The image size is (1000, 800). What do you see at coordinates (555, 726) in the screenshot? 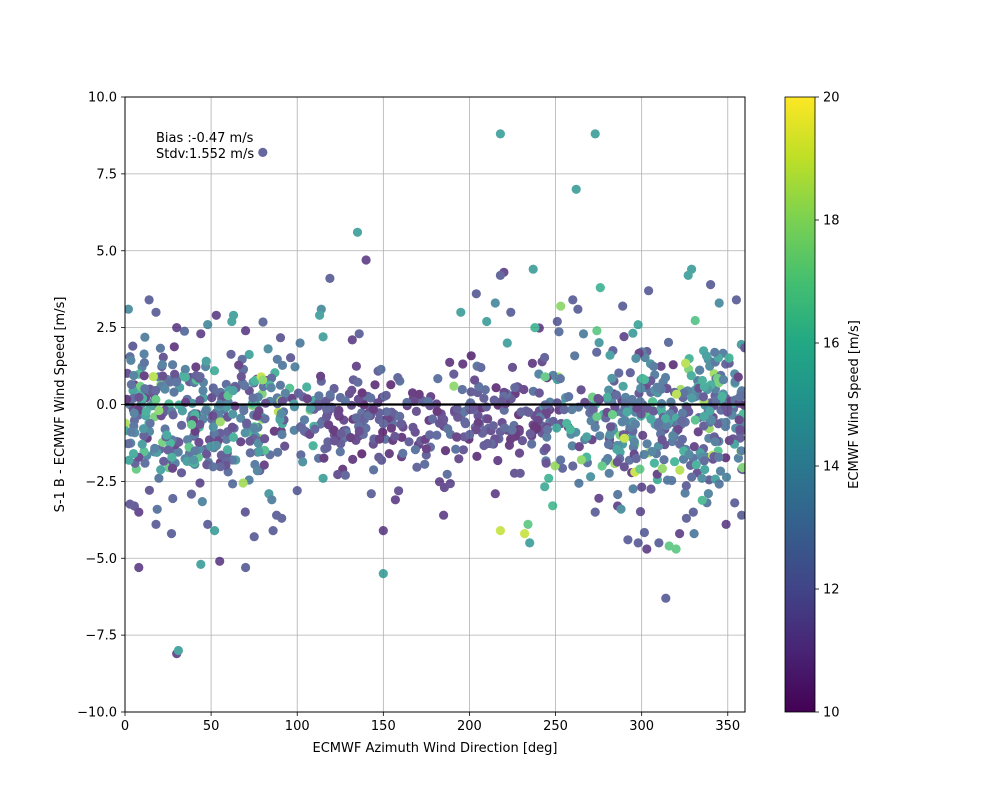
I see `x-tick-label: 250` at bounding box center [555, 726].